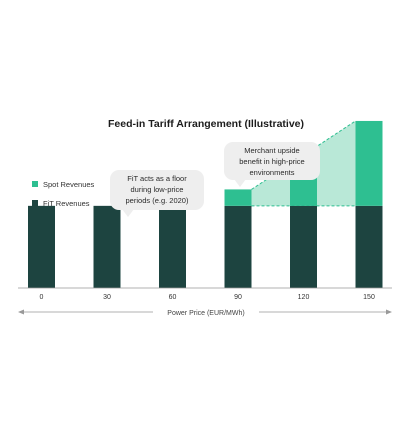  I want to click on callout-merchant-upside-line-2: benefit in high-price, so click(271, 161).